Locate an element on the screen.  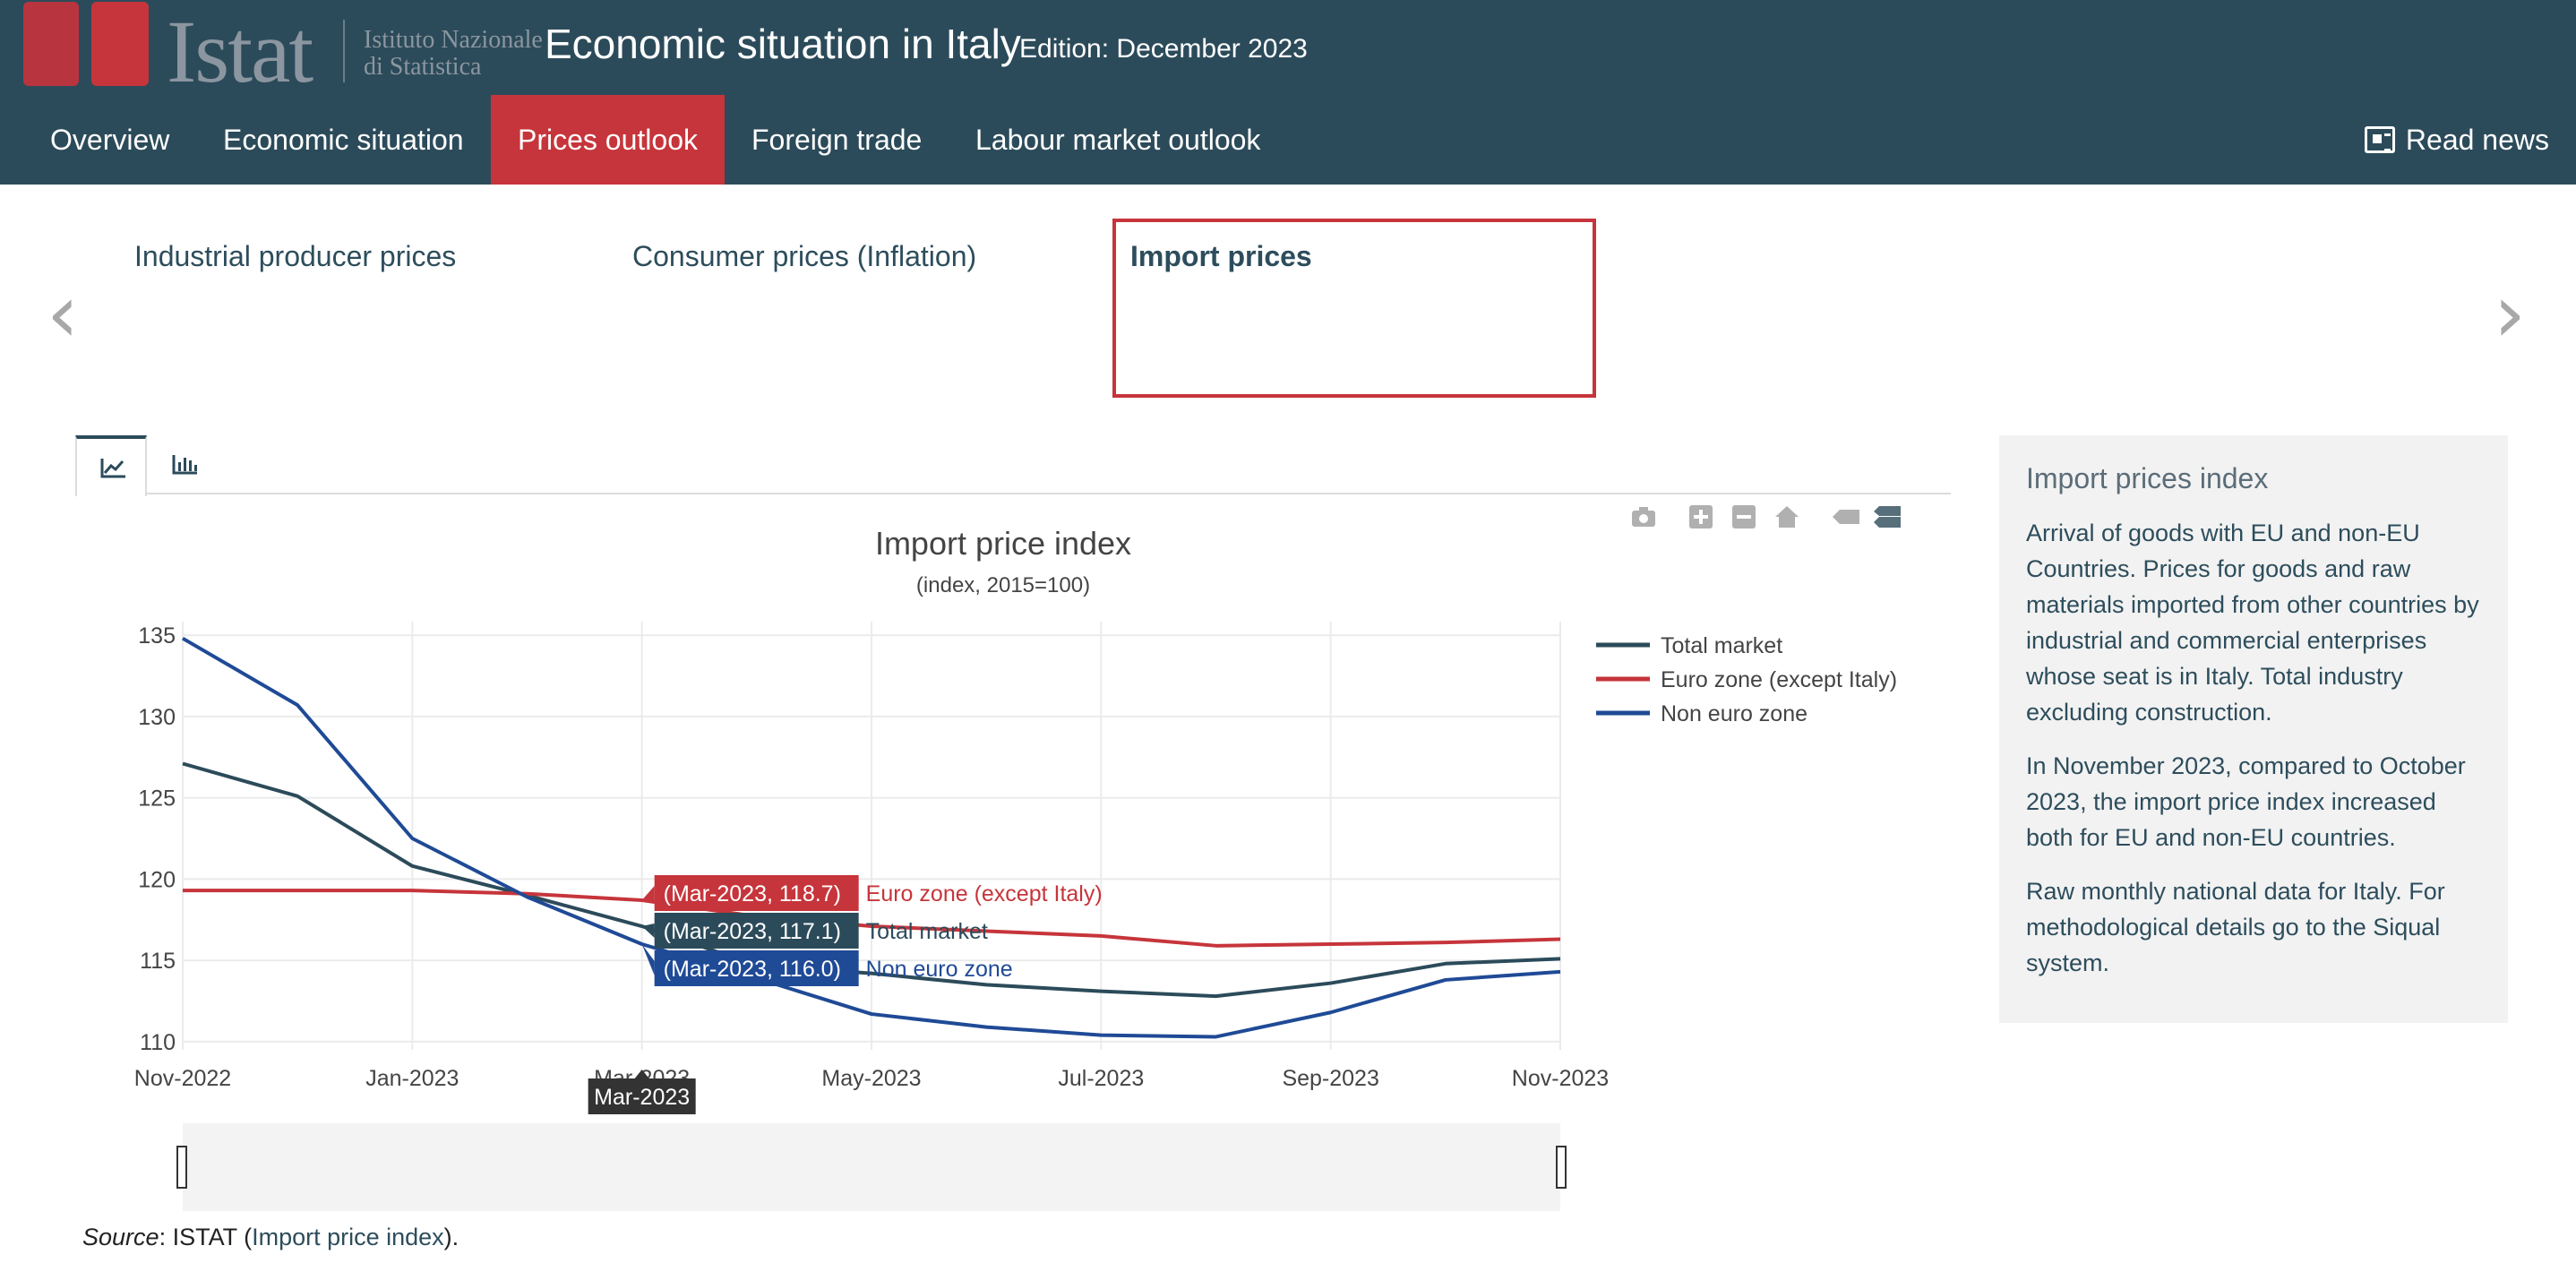
istat-logo-mark-left is located at coordinates (51, 44).